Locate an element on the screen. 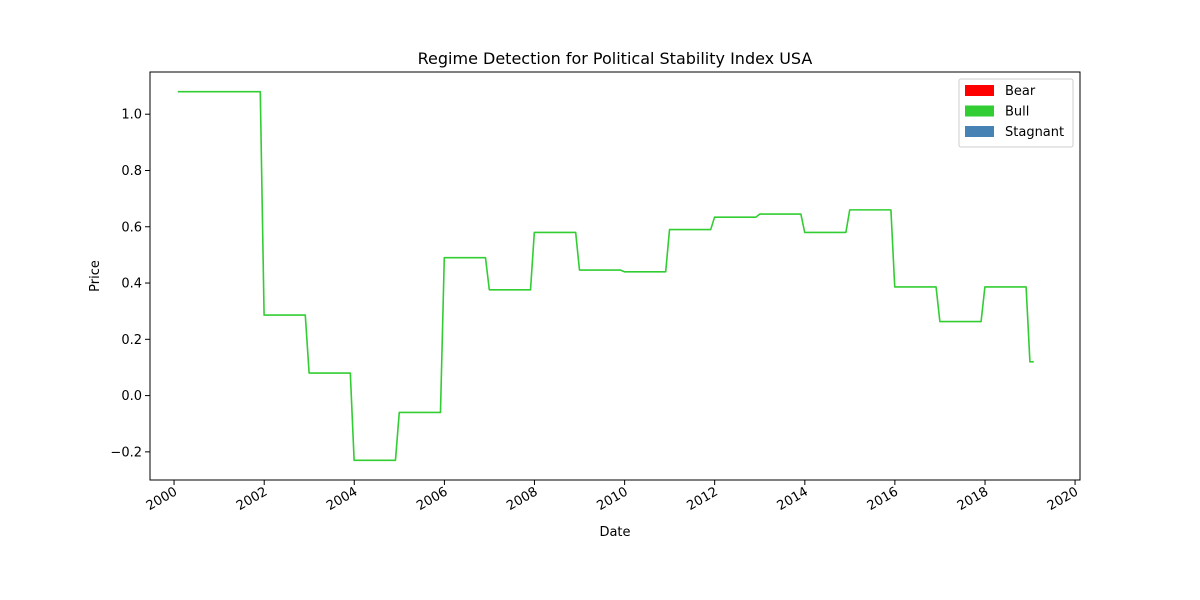  y-tick-label: 0.2 is located at coordinates (131, 340).